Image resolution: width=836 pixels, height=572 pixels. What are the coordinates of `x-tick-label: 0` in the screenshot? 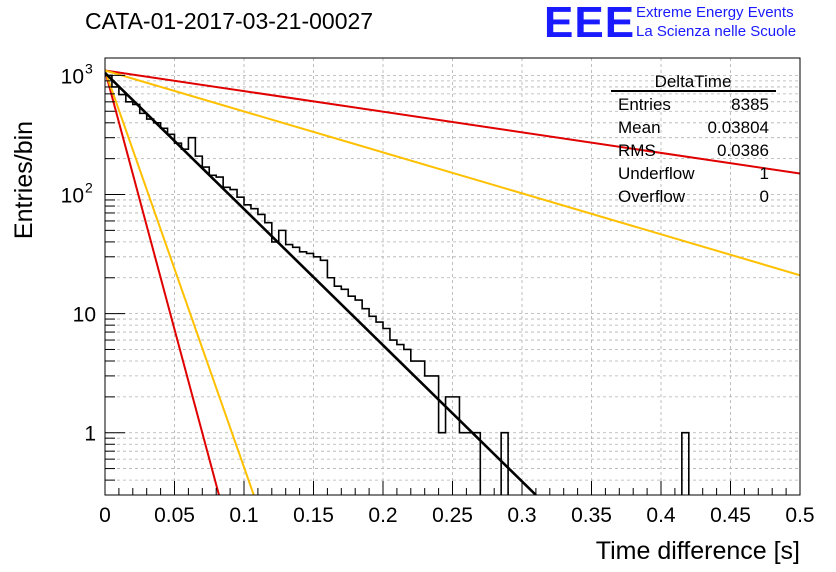 It's located at (105, 515).